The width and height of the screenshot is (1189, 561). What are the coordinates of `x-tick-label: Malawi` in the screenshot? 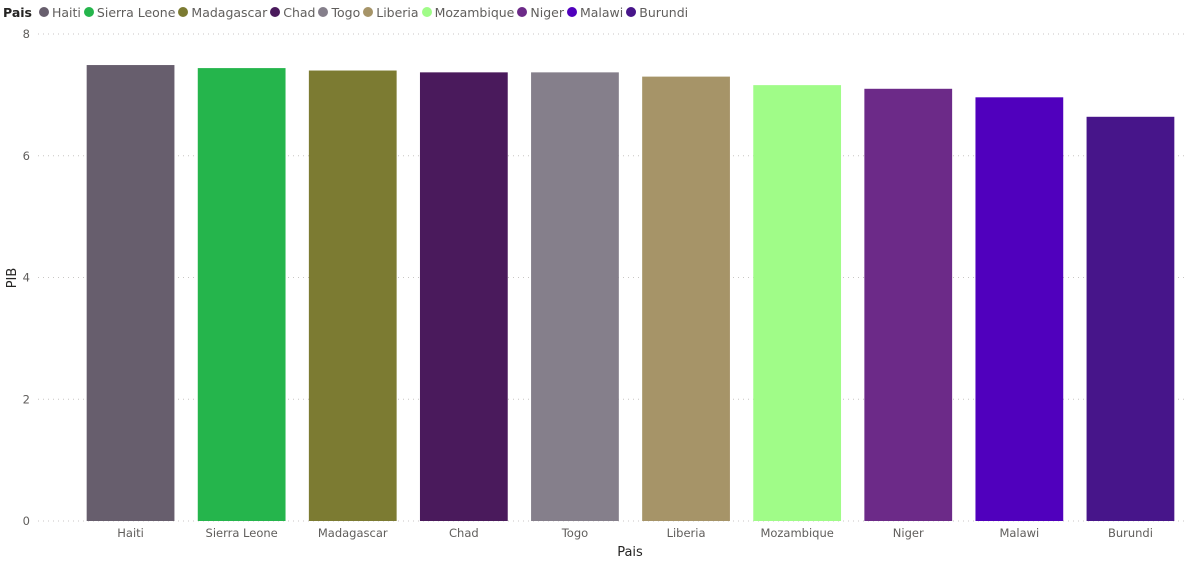 It's located at (1019, 533).